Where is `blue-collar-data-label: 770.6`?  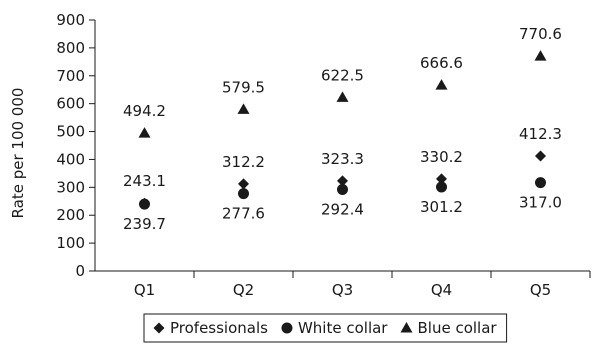
blue-collar-data-label: 770.6 is located at coordinates (540, 34).